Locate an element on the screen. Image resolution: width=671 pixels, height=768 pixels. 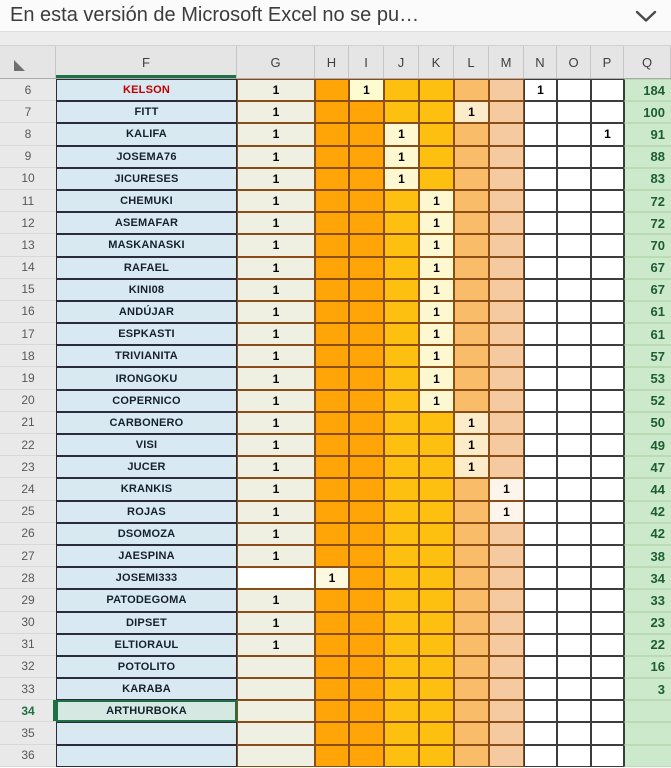
cell-Q16: 61 is located at coordinates (647, 312).